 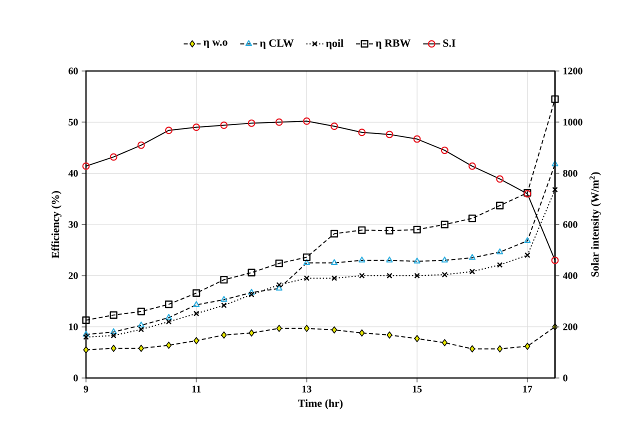 I want to click on y-tick-label: 60, so click(x=73, y=71).